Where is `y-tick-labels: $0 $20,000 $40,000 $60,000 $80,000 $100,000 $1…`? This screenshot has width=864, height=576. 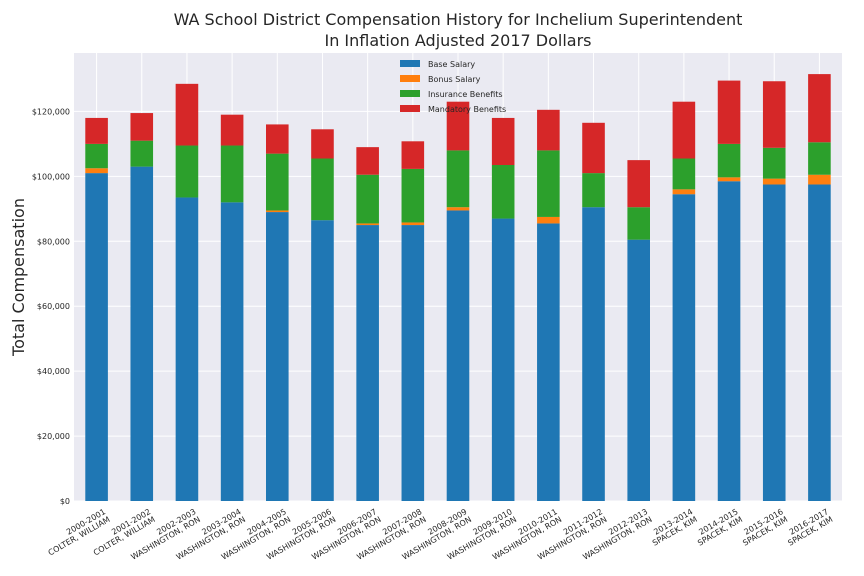
y-tick-labels: $0 $20,000 $40,000 $60,000 $80,000 $100,000 $1… is located at coordinates (51, 306).